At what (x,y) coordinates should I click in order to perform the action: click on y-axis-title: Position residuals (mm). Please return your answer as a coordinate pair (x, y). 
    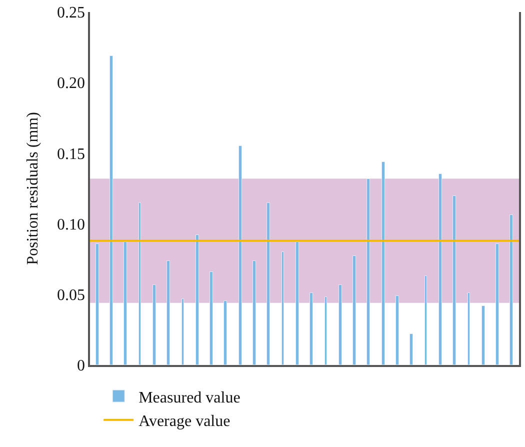
    Looking at the image, I should click on (33, 188).